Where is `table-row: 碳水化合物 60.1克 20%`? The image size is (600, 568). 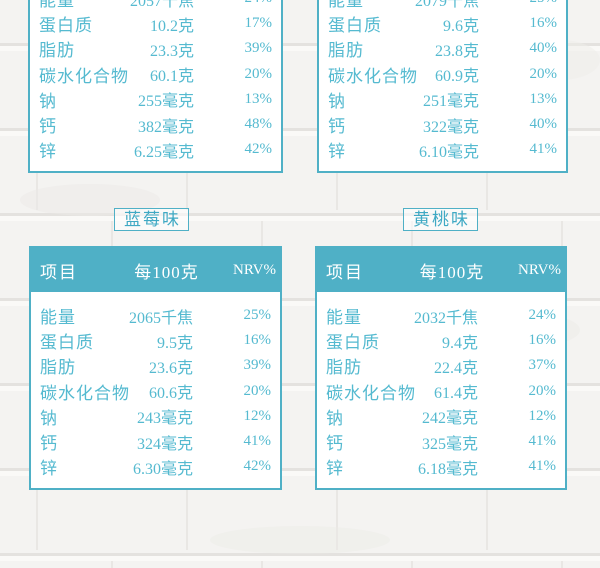
table-row: 碳水化合物 60.1克 20% is located at coordinates (155, 74).